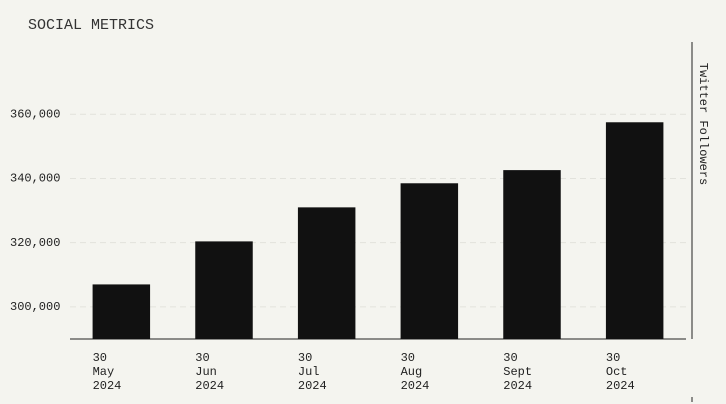 The width and height of the screenshot is (726, 404). What do you see at coordinates (104, 372) in the screenshot?
I see `x-tick-label-line: May` at bounding box center [104, 372].